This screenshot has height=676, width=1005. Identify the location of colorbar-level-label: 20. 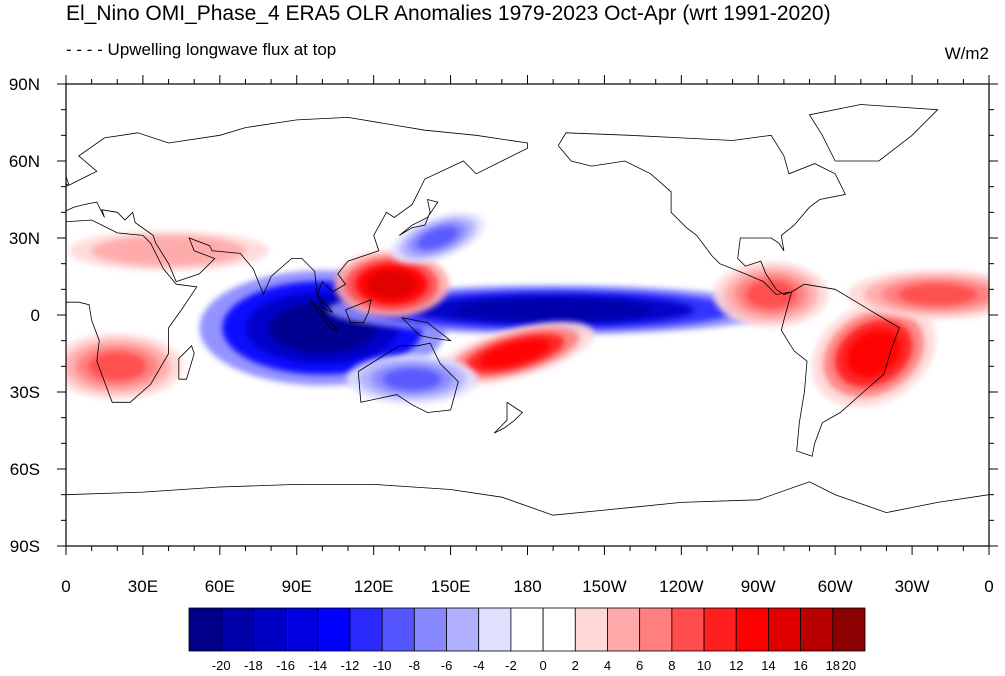
(849, 665).